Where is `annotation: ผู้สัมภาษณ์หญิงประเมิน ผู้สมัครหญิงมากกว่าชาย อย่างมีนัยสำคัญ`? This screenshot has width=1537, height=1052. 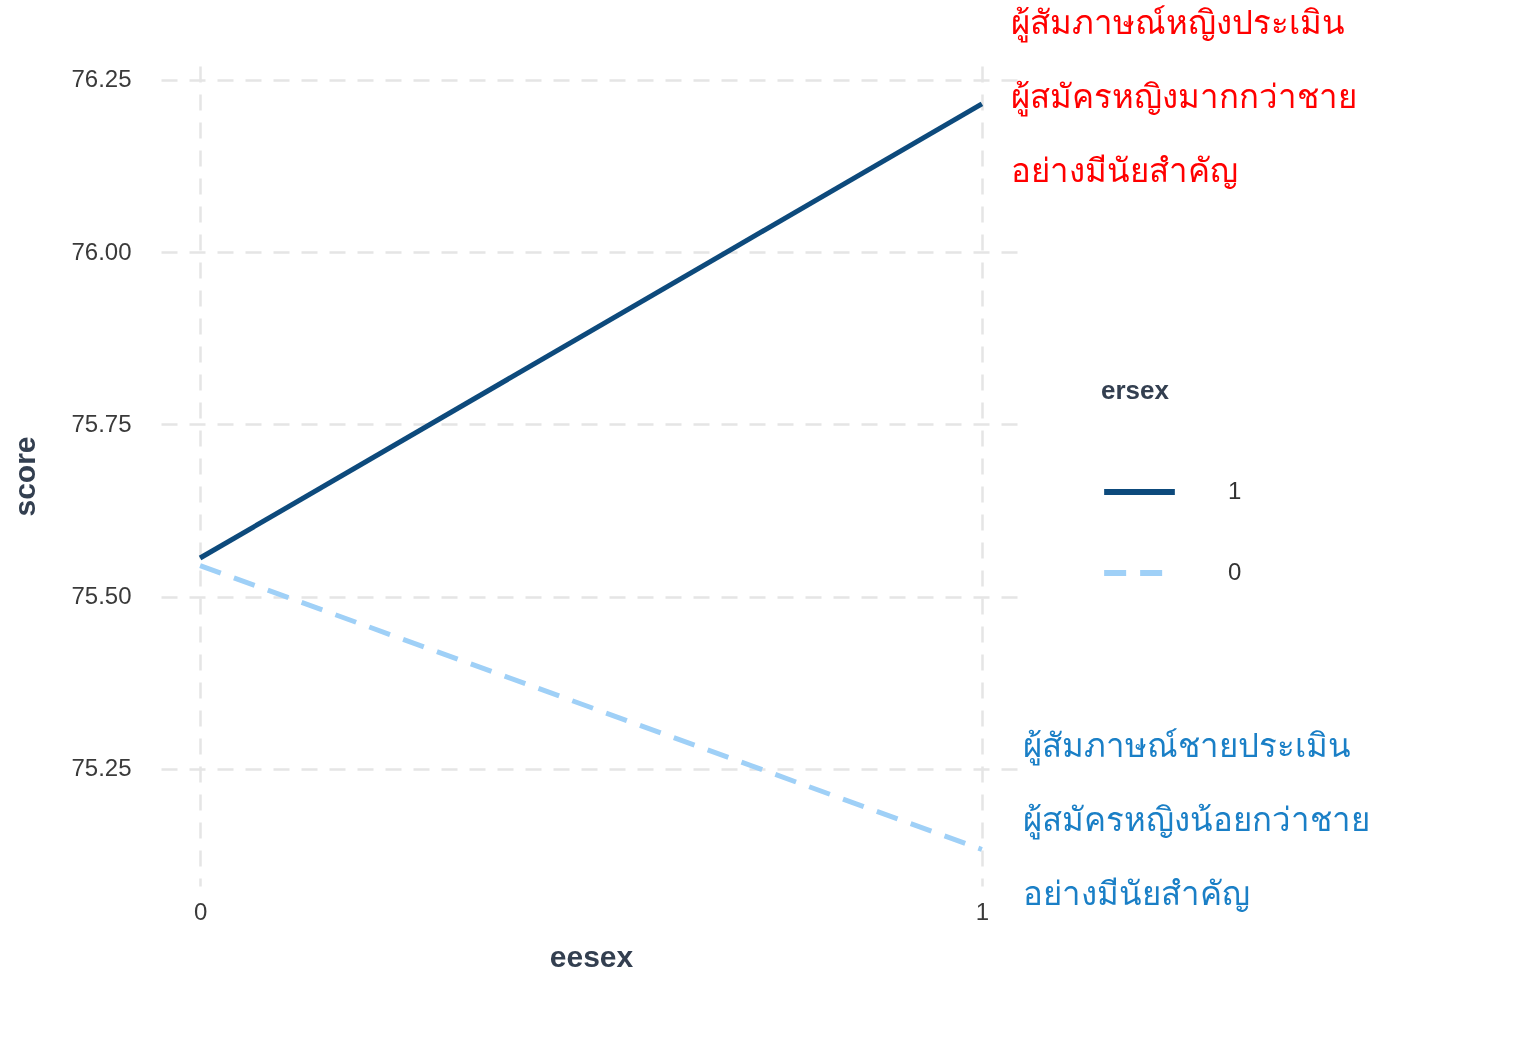
annotation: ผู้สัมภาษณ์หญิงประเมิน ผู้สมัครหญิงมากกว่าชาย อย่างมีนัยสำคัญ is located at coordinates (1184, 96).